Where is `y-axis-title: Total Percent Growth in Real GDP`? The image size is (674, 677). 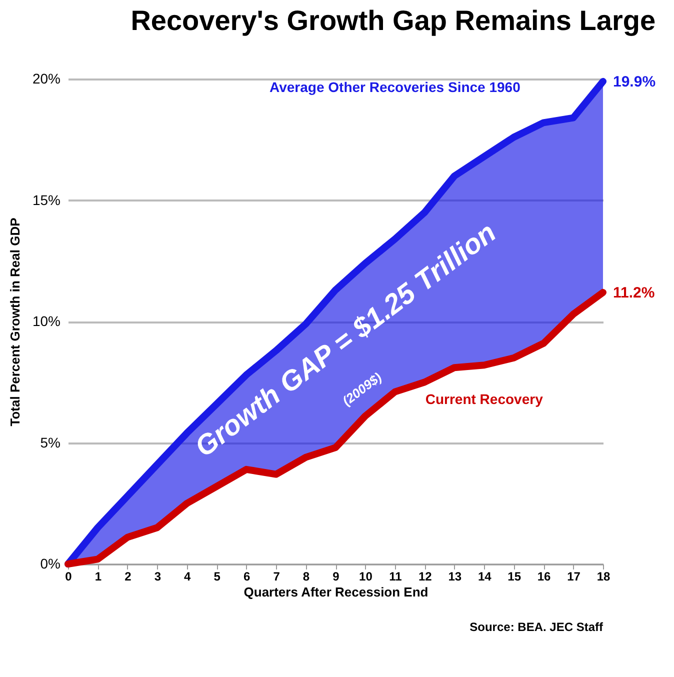
y-axis-title: Total Percent Growth in Real GDP is located at coordinates (14, 321).